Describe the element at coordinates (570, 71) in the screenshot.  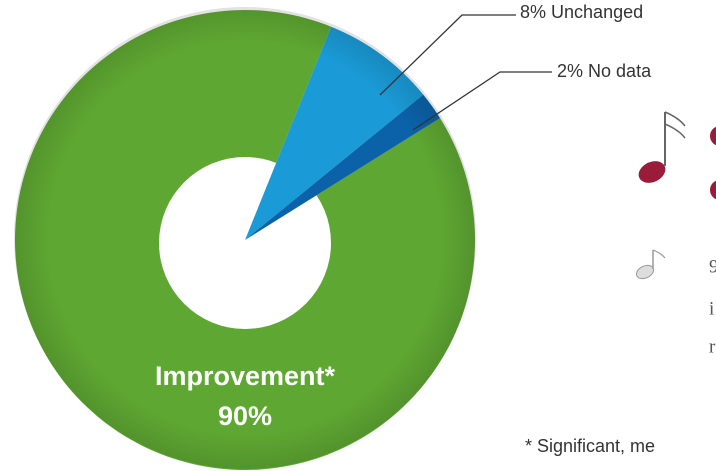
I see `slice-value: 2%` at that location.